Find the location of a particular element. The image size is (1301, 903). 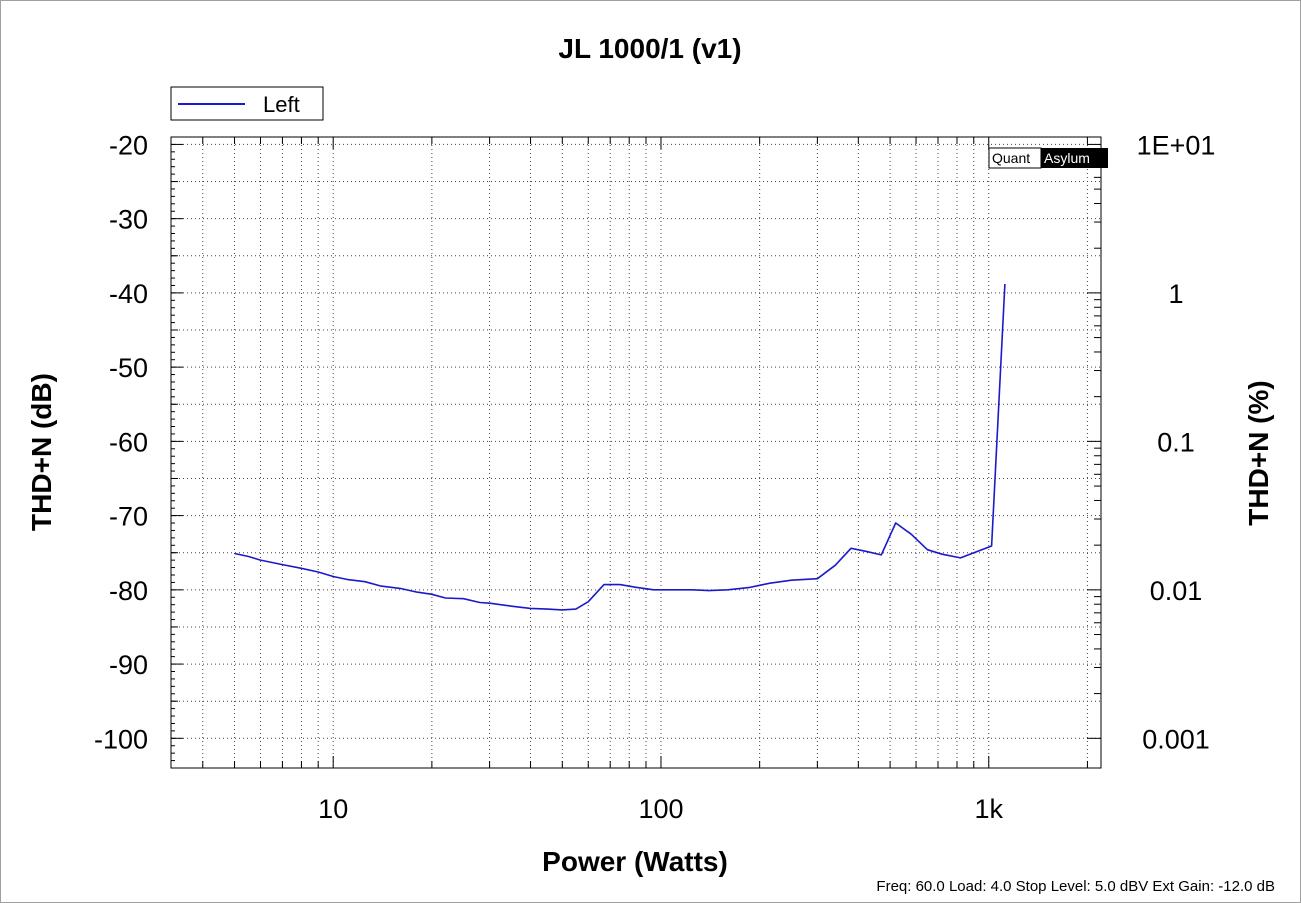

y-tick-label: -80 is located at coordinates (128, 591).